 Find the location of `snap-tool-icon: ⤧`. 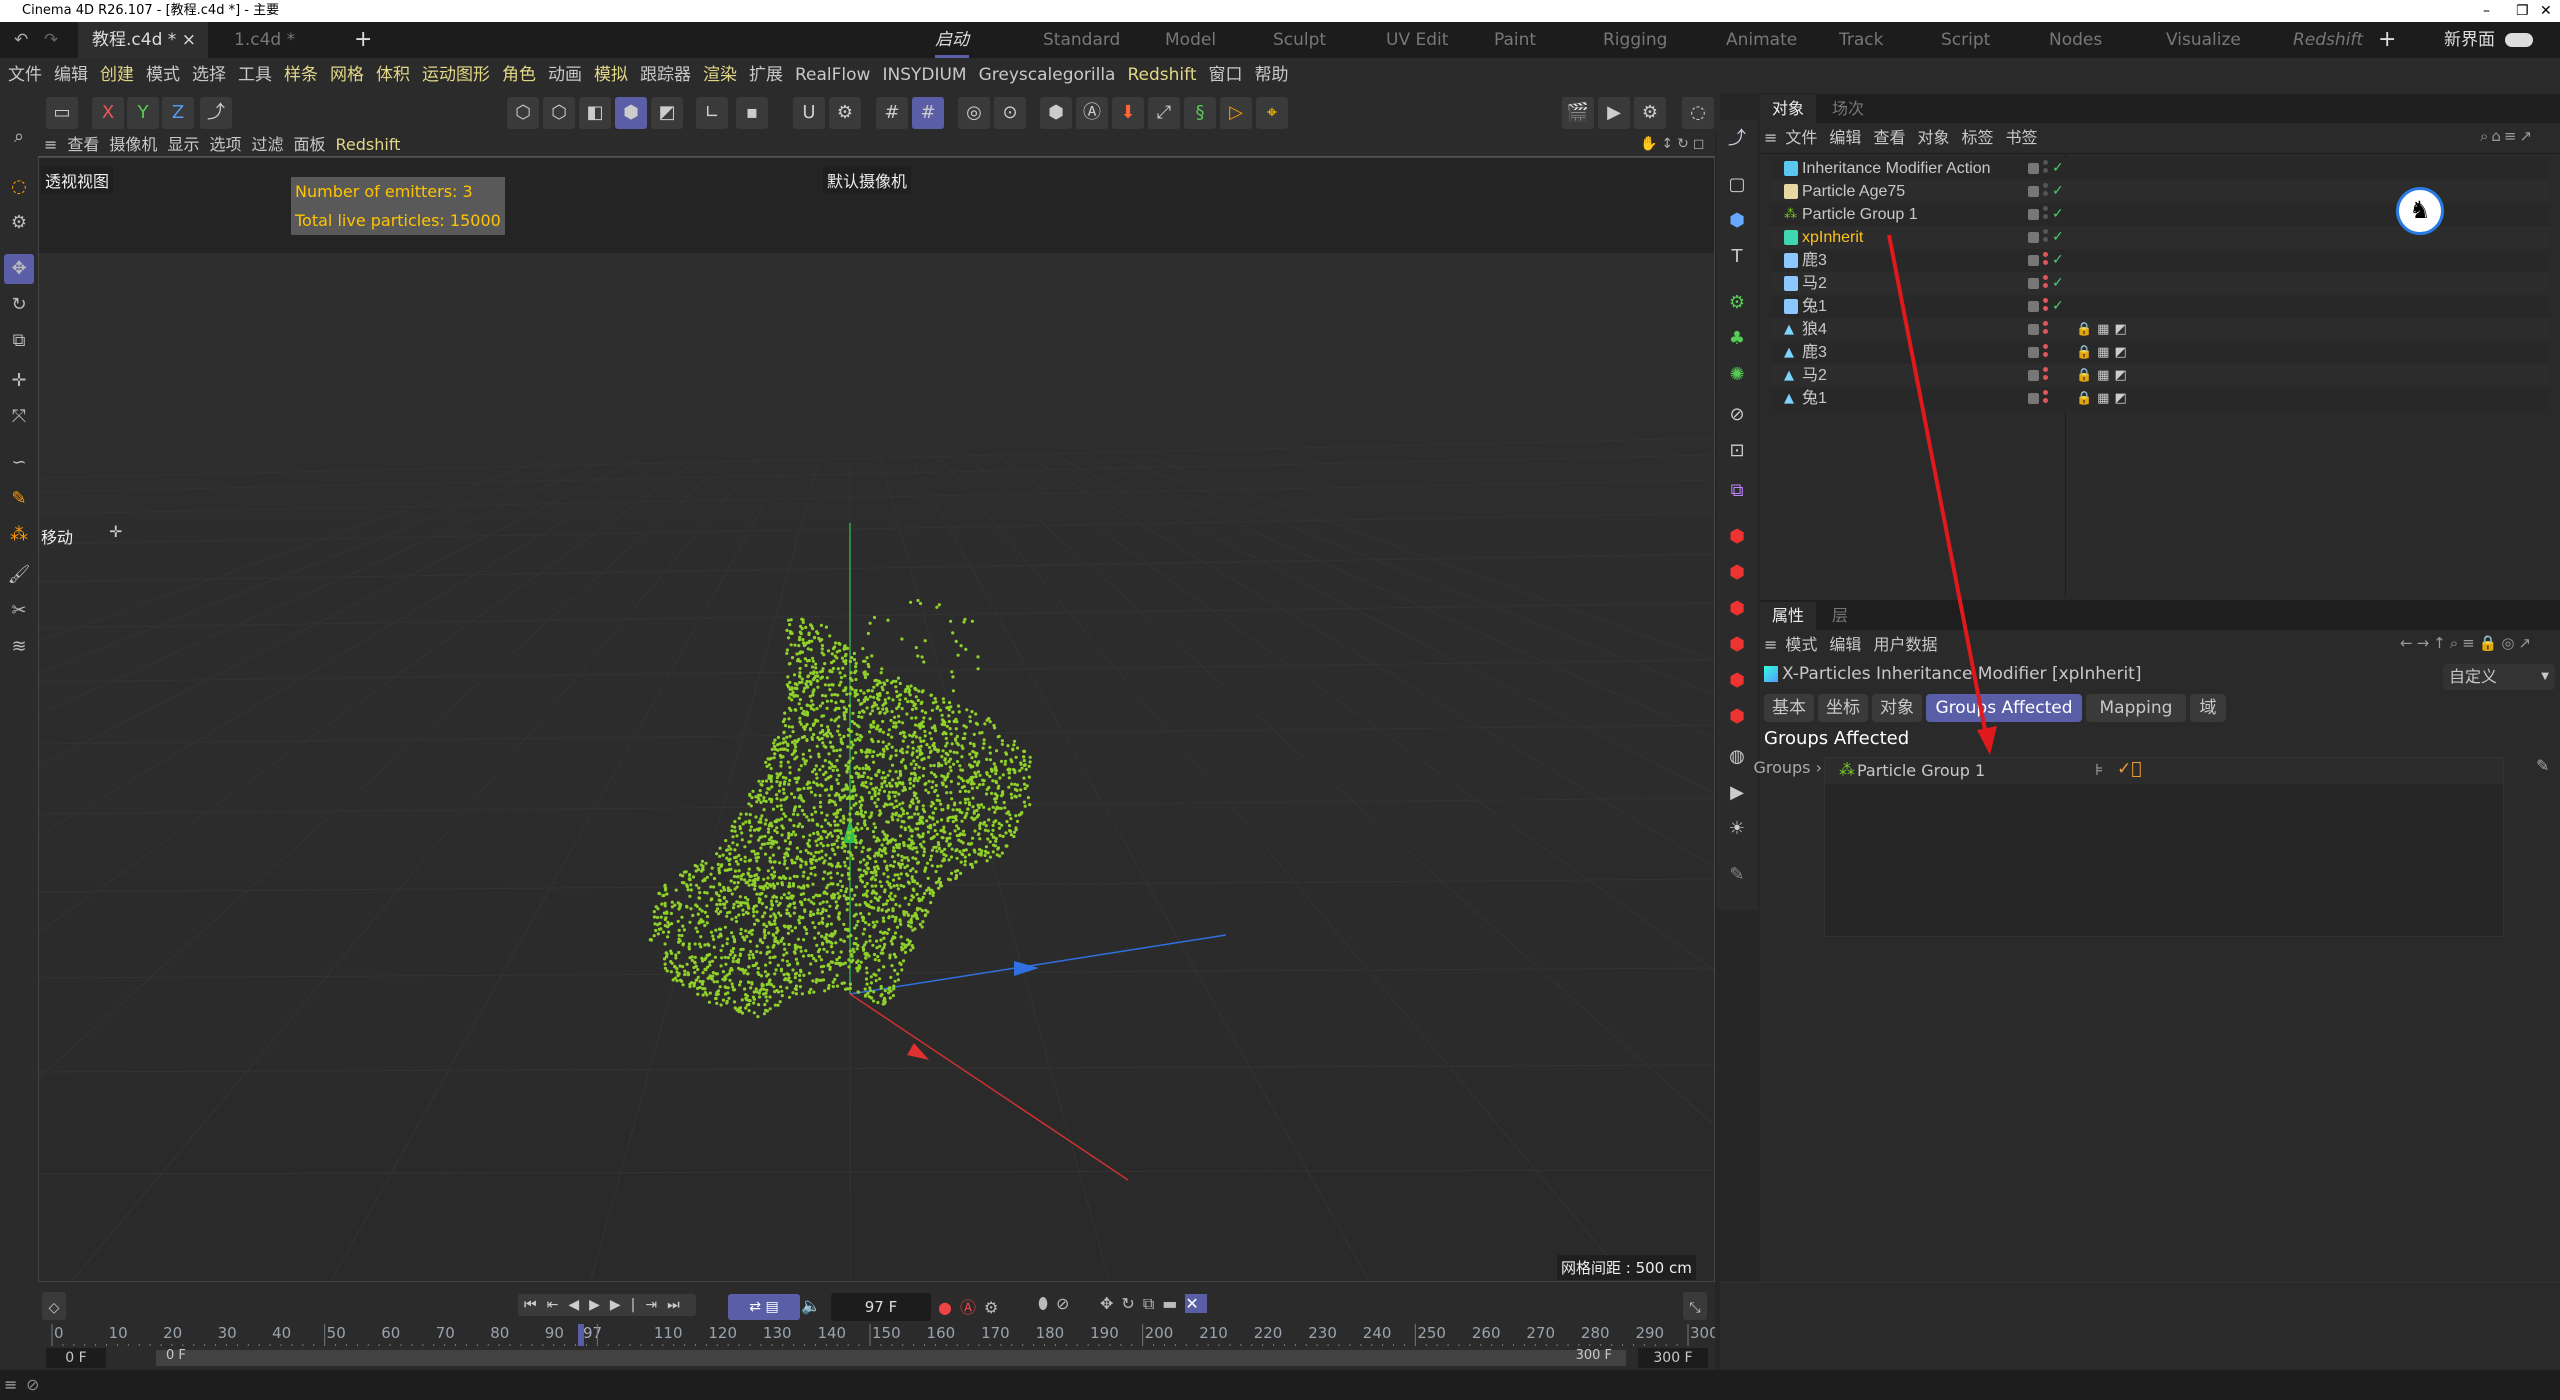

snap-tool-icon: ⤧ is located at coordinates (19, 416).